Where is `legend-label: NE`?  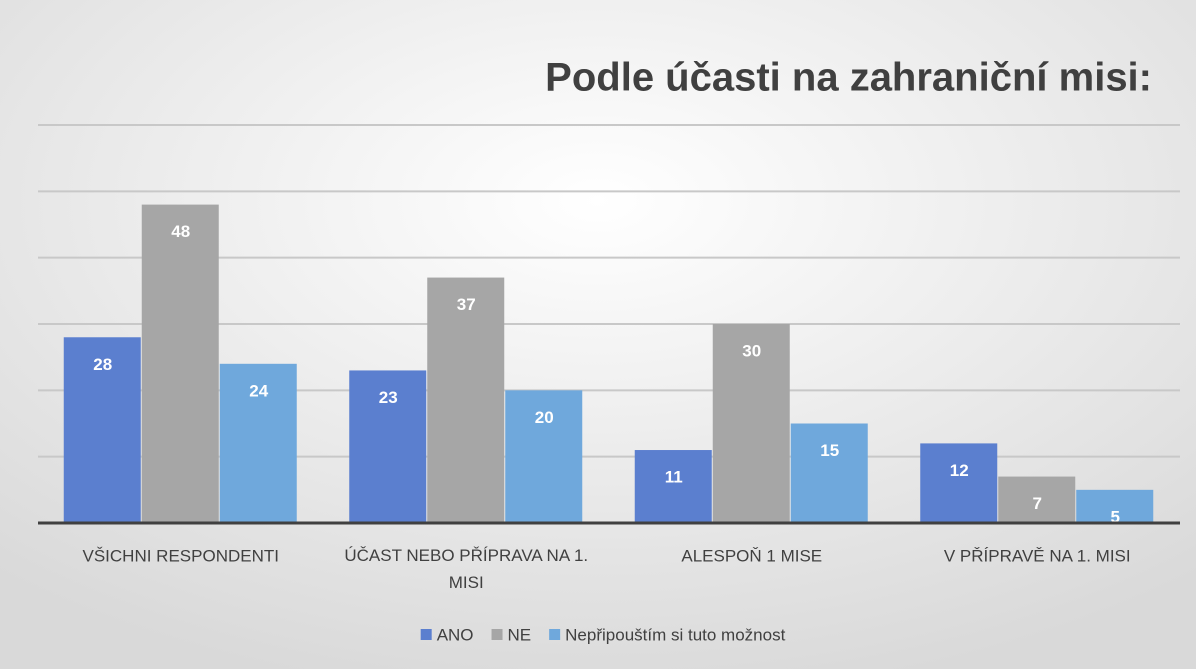 legend-label: NE is located at coordinates (520, 634).